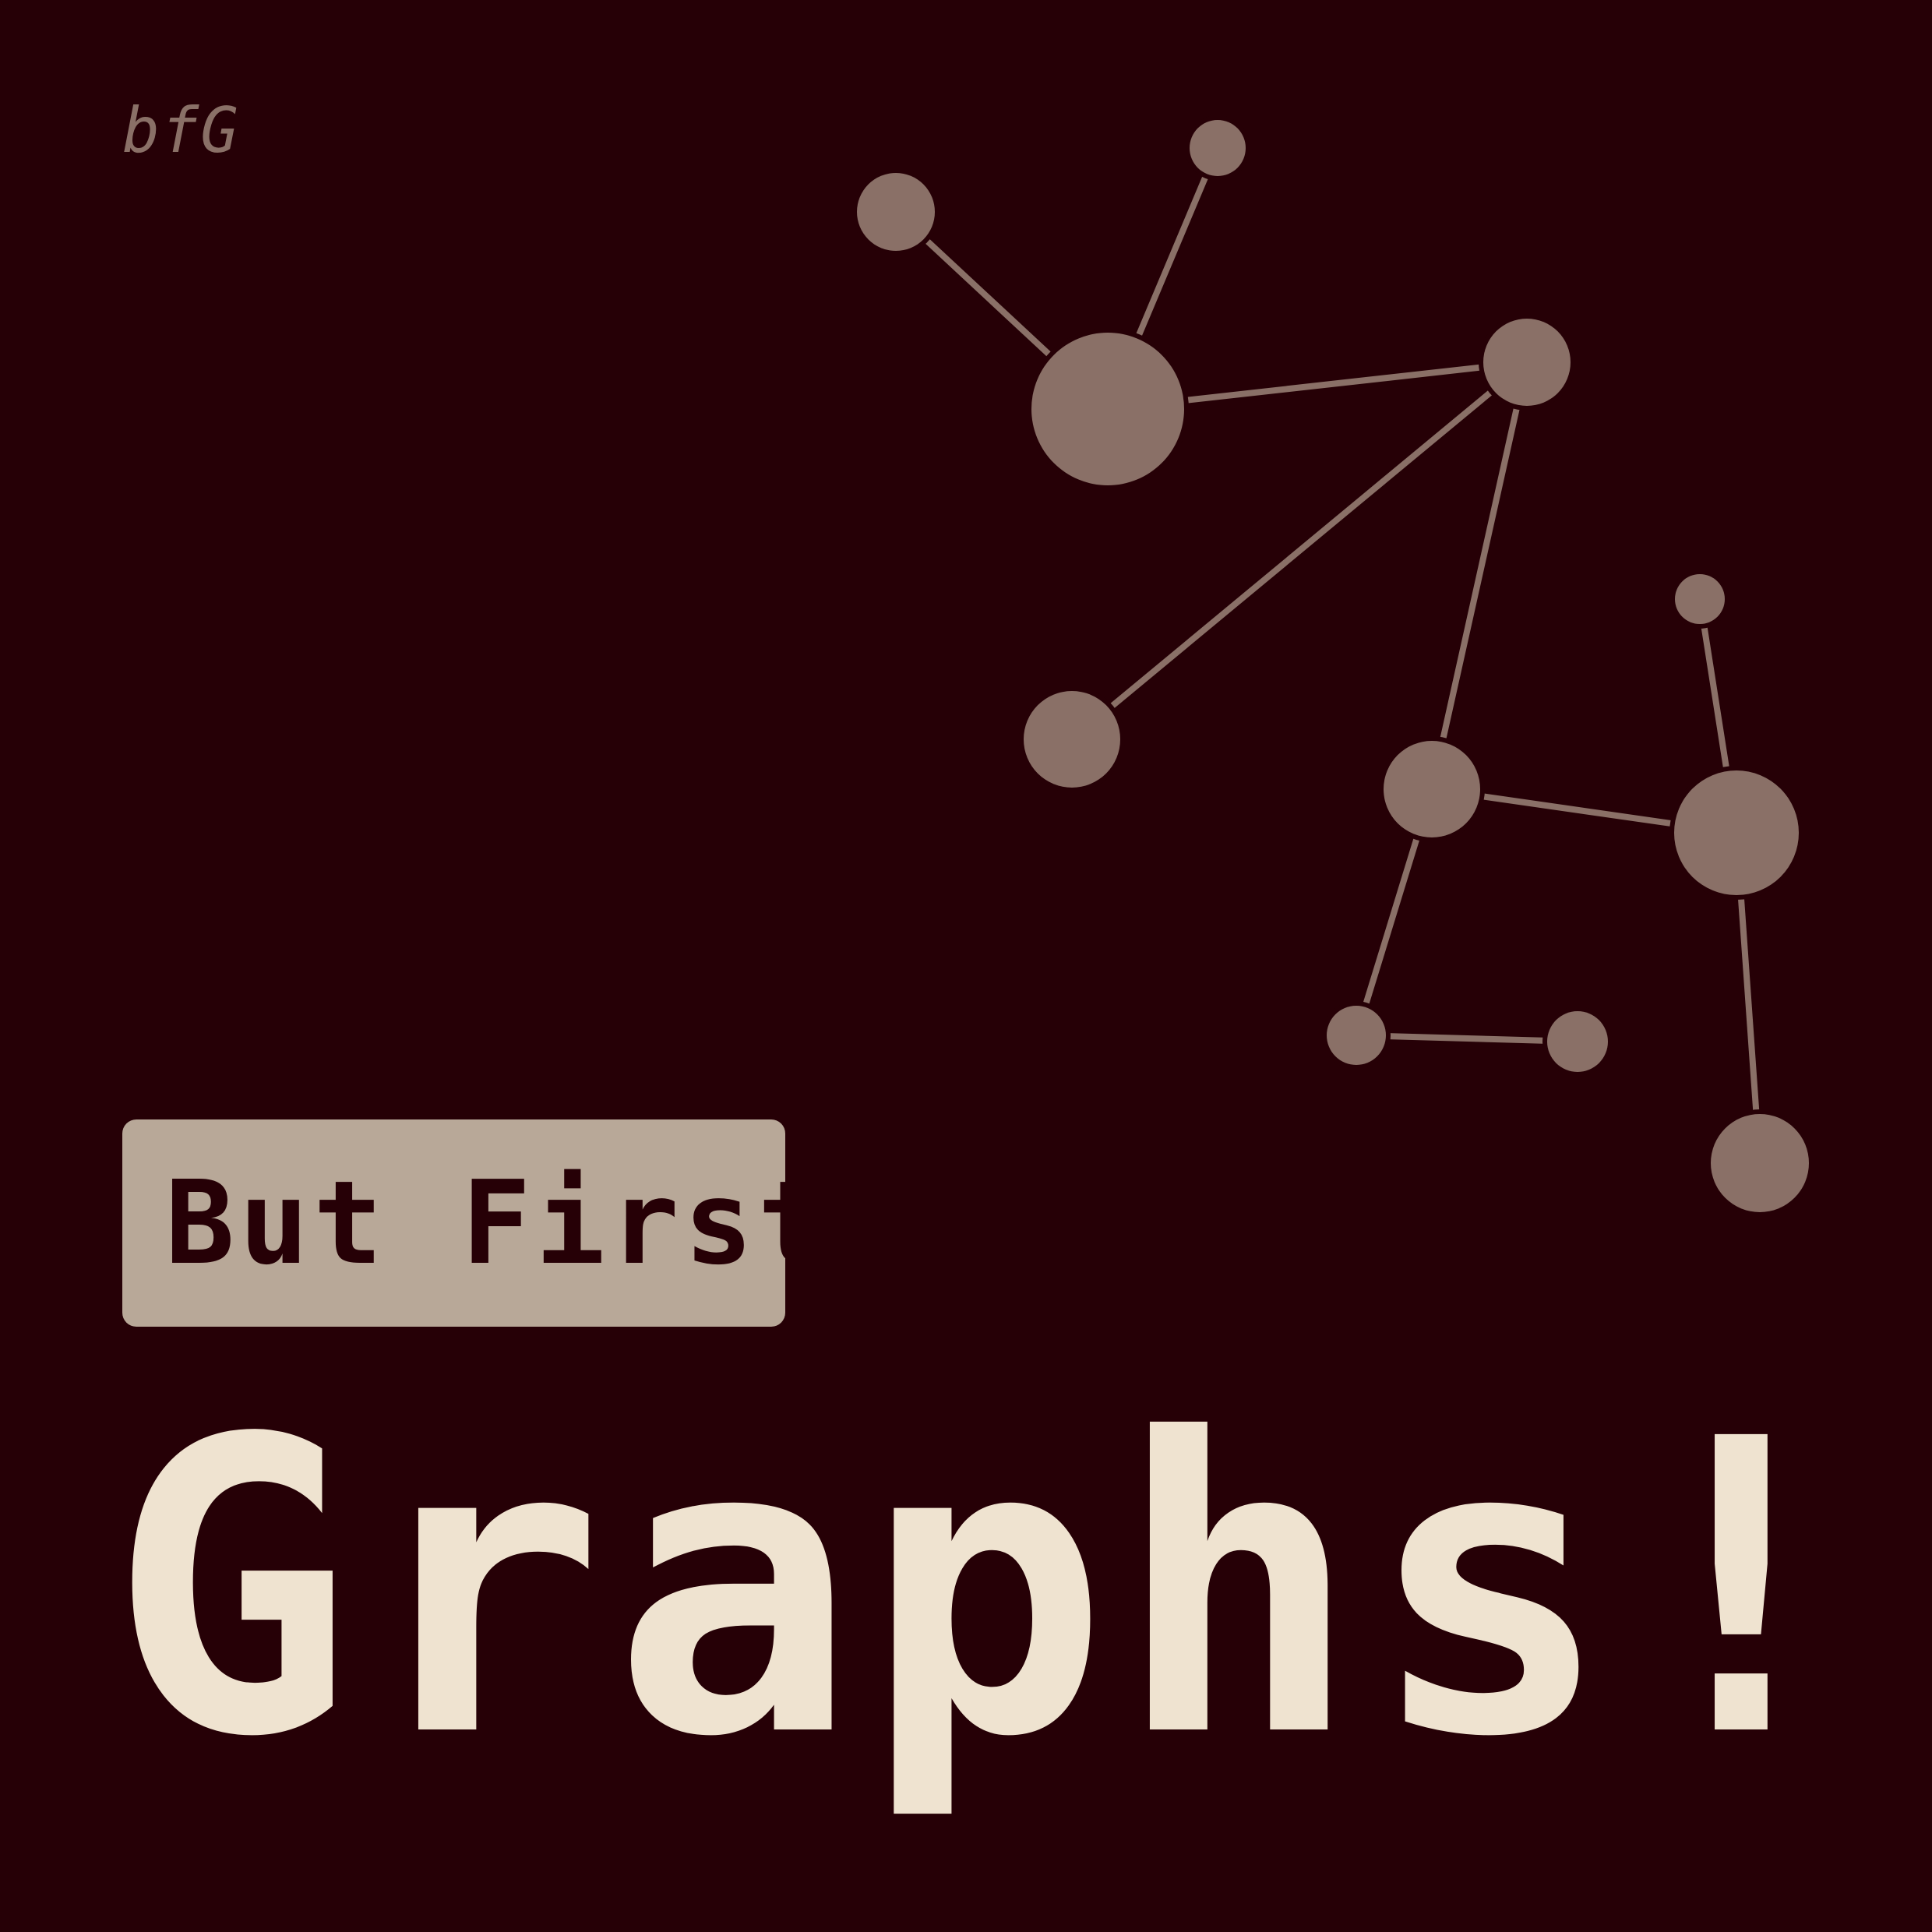  I want to click on but-first-badge: But First, so click(474, 1223).